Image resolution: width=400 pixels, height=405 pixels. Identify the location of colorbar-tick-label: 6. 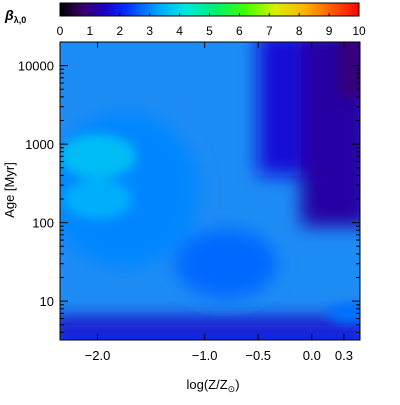
(239, 31).